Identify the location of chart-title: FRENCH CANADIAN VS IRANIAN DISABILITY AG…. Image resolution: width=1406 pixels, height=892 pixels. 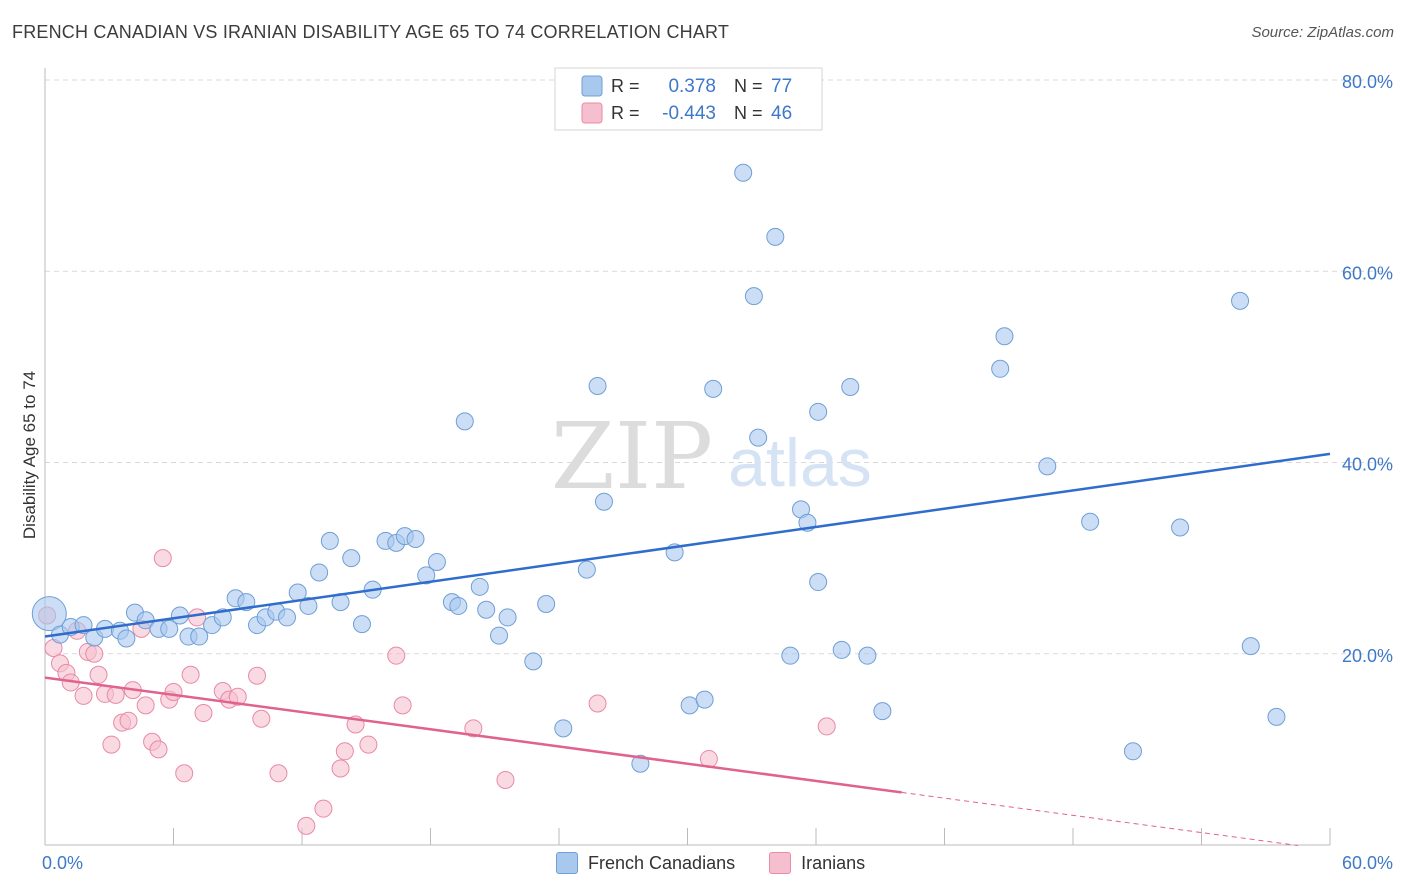
(371, 32).